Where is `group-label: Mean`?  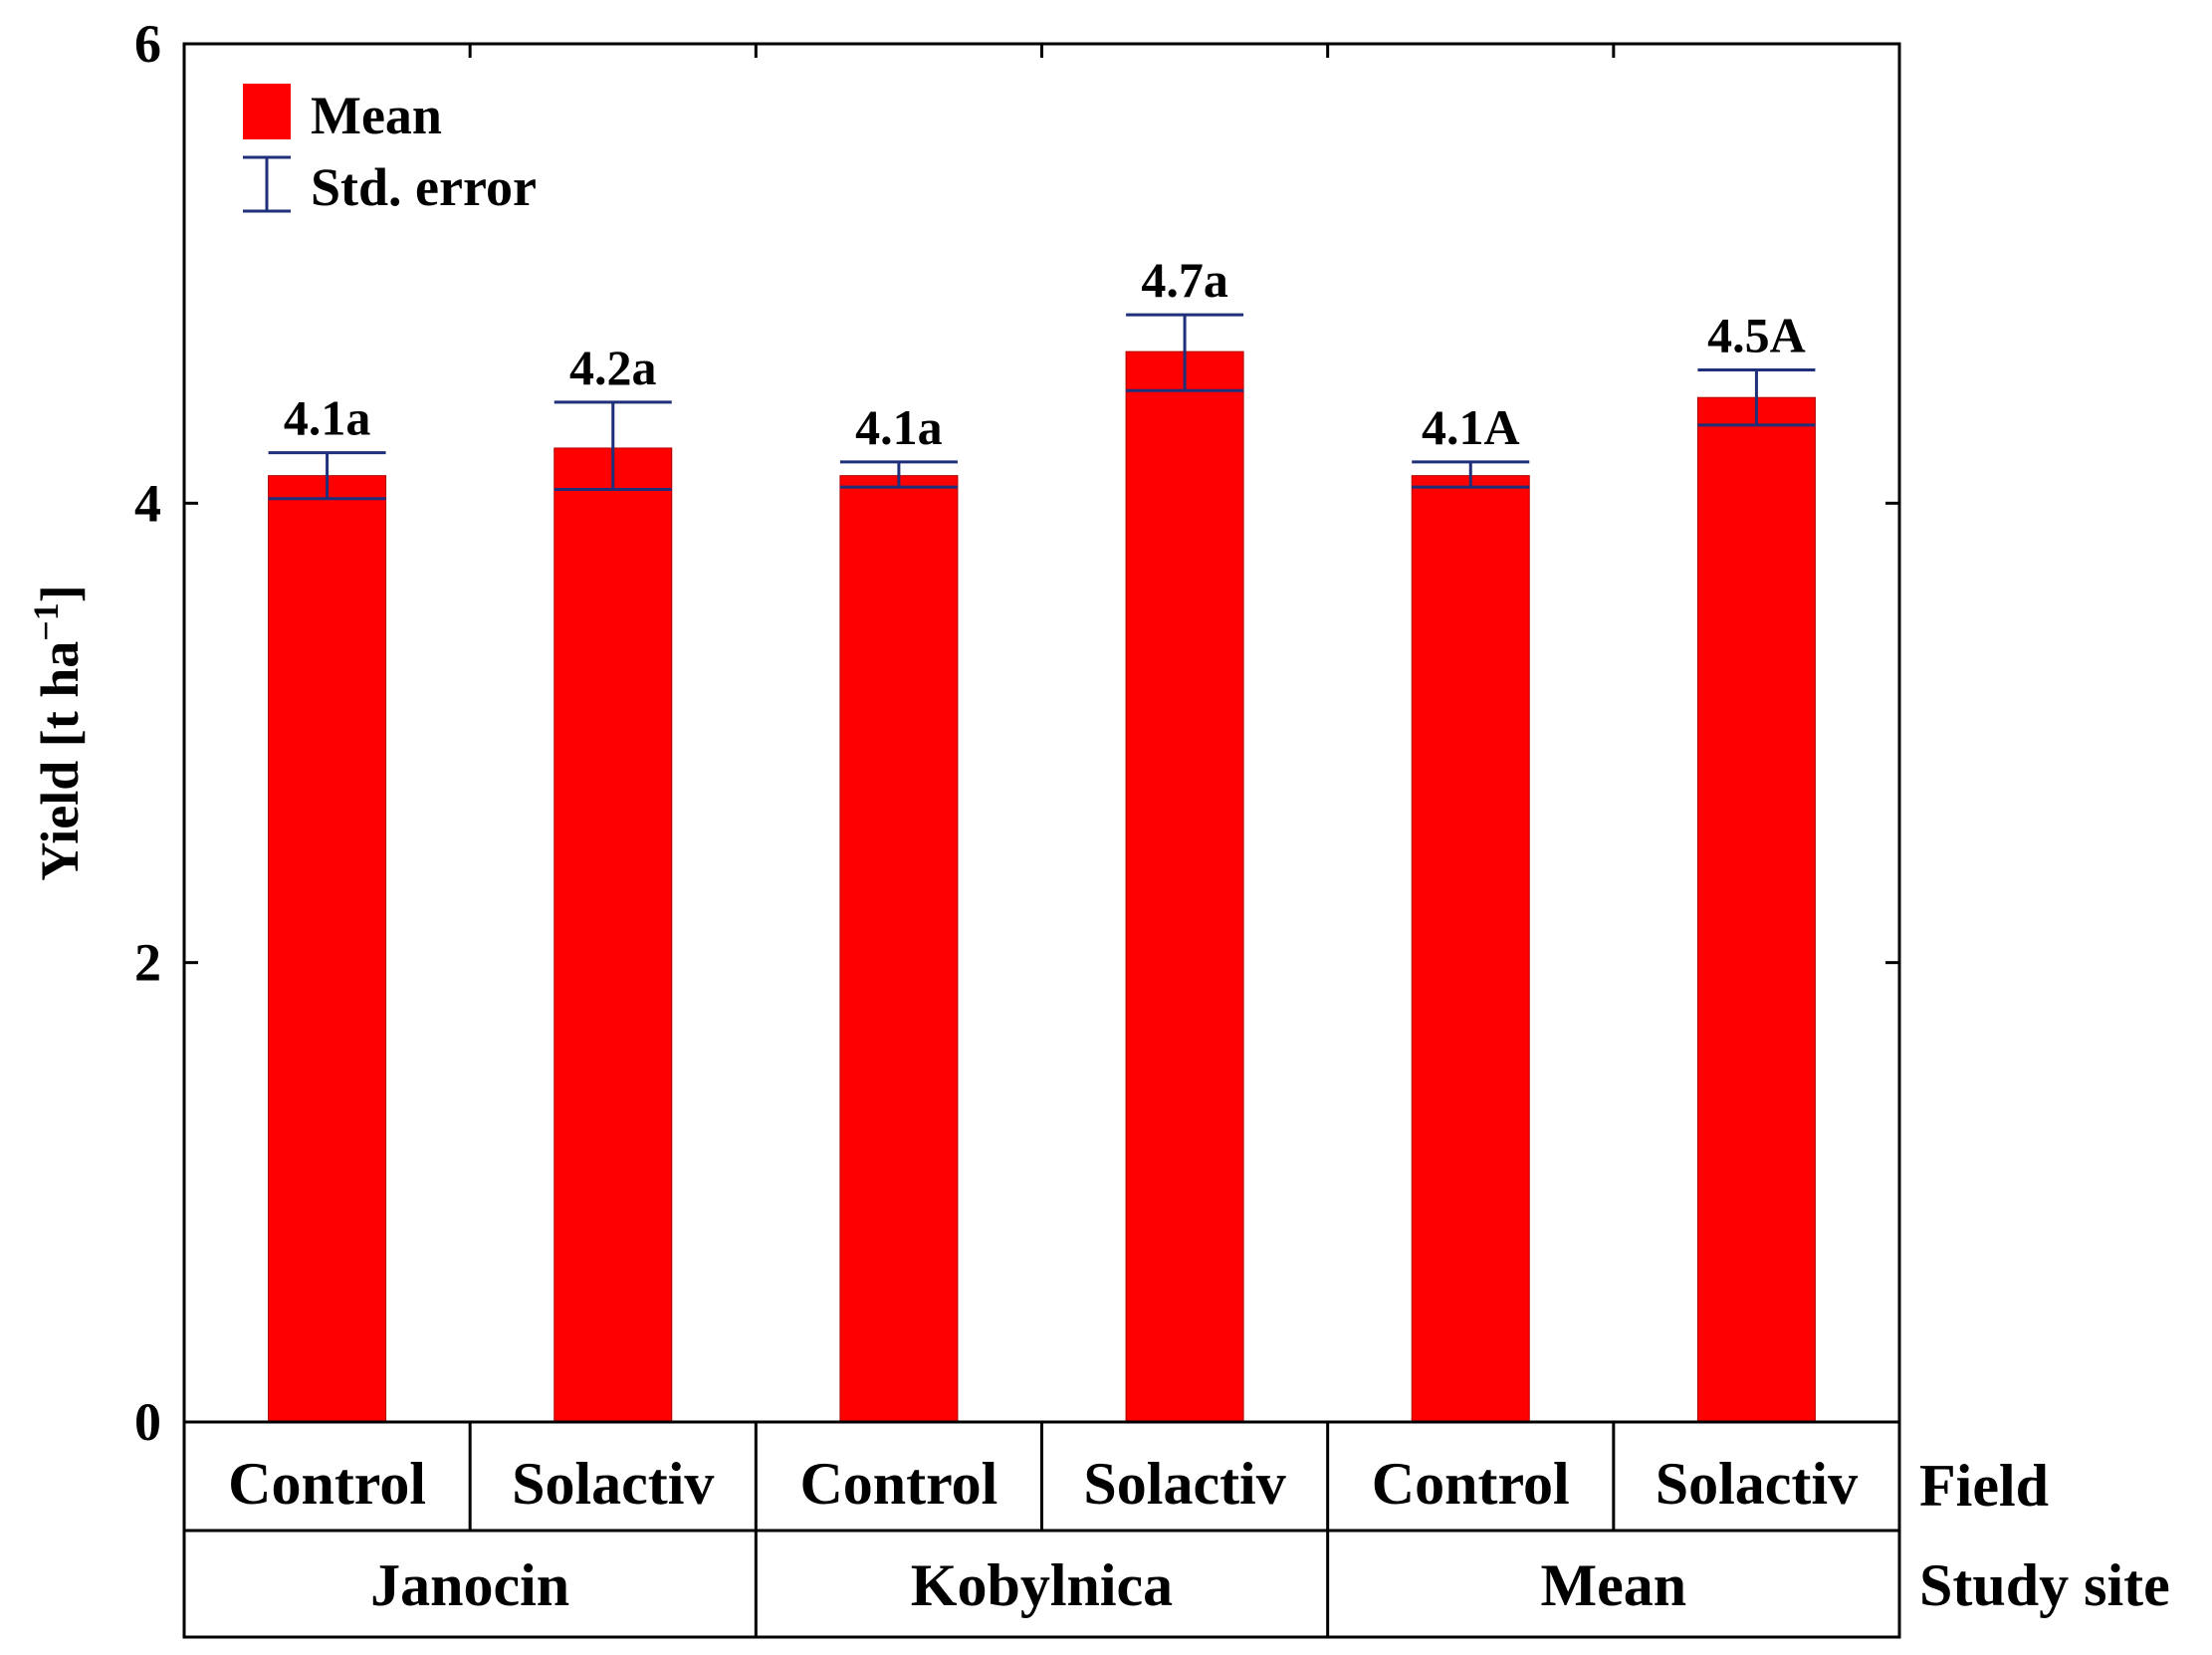
group-label: Mean is located at coordinates (1614, 1585).